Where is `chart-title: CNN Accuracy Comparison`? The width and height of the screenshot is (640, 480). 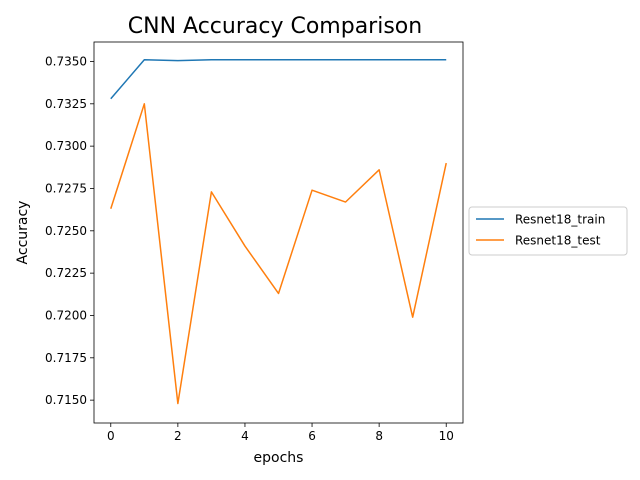 chart-title: CNN Accuracy Comparison is located at coordinates (275, 26).